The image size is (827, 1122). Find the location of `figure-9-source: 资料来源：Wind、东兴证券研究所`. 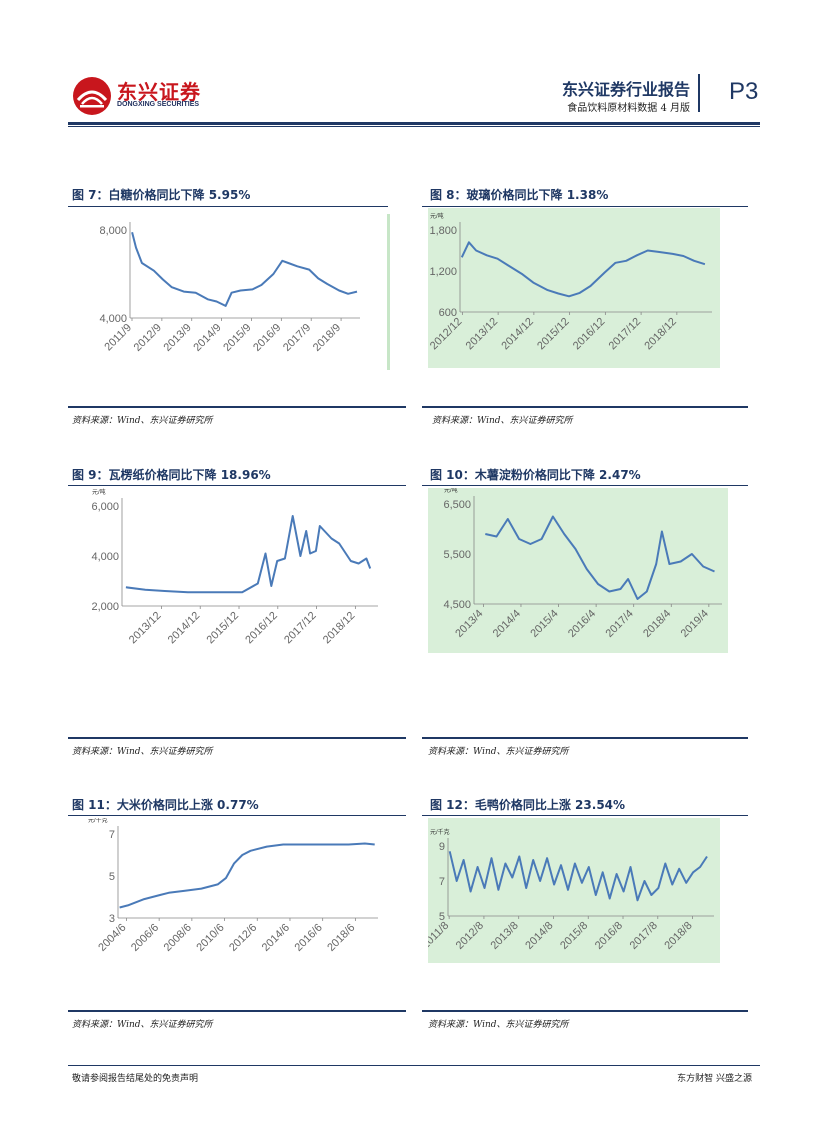

figure-9-source: 资料来源：Wind、东兴证券研究所 is located at coordinates (142, 752).